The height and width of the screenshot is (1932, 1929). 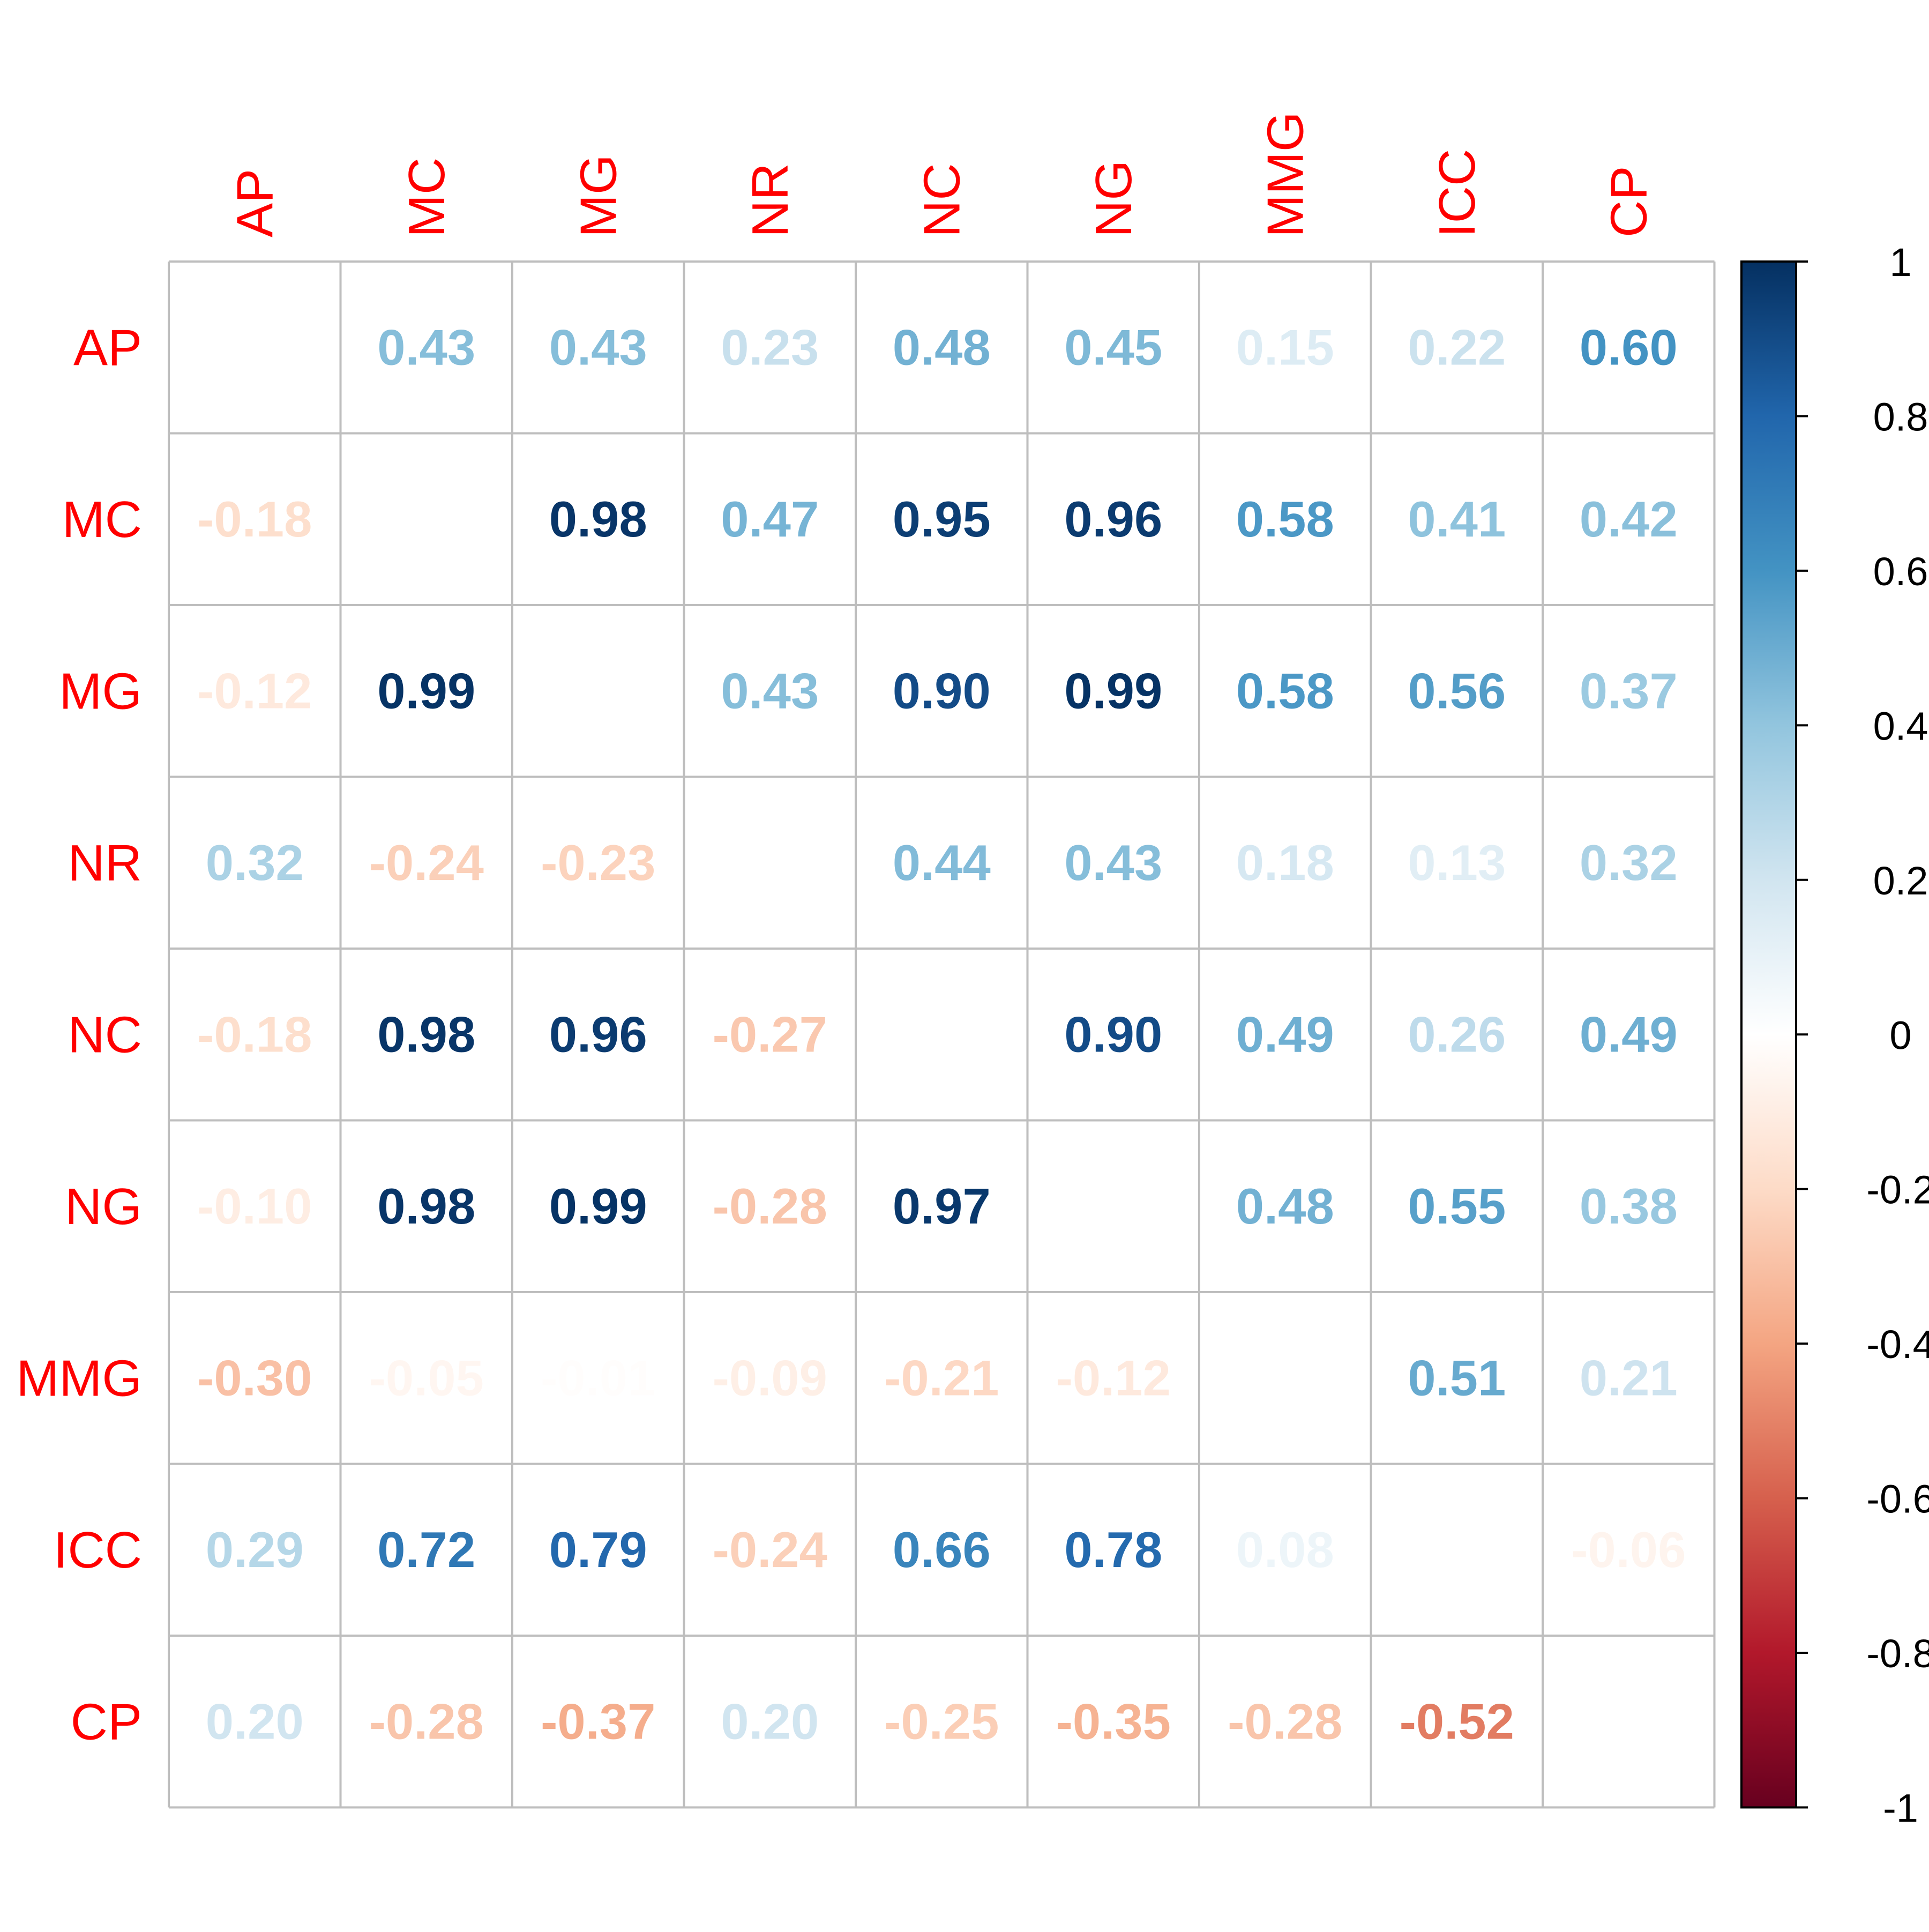 I want to click on cell-value-label: 0.23, so click(x=770, y=347).